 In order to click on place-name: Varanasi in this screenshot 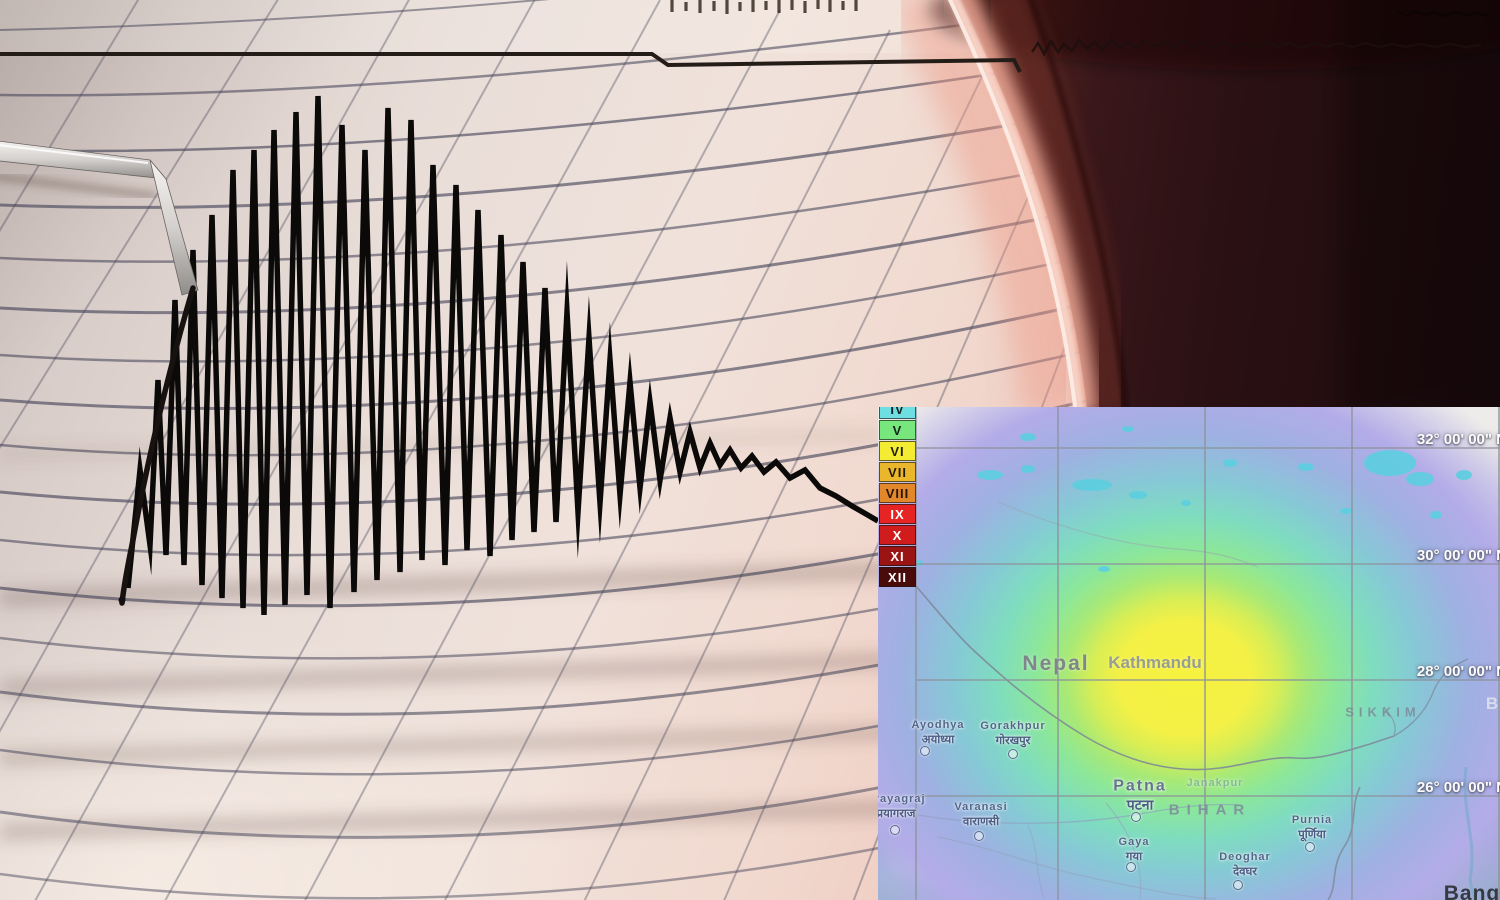, I will do `click(981, 806)`.